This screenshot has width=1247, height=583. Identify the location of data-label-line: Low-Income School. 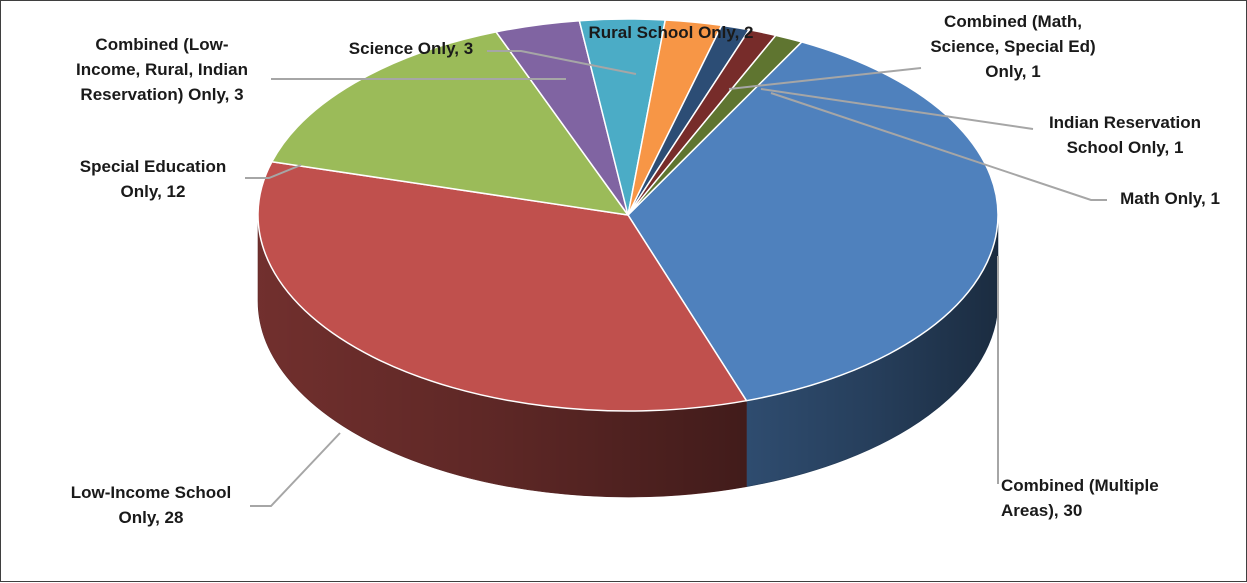
(151, 492).